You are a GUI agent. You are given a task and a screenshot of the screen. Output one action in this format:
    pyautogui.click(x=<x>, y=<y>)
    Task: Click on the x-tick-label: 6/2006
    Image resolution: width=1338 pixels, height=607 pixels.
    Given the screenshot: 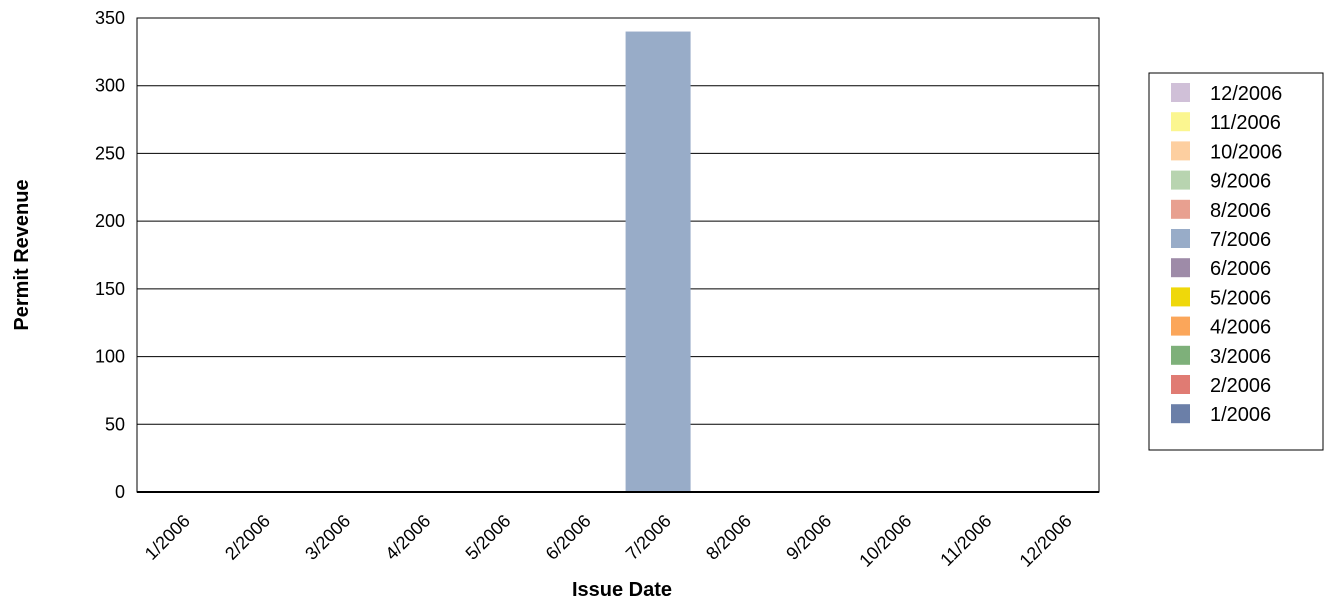 What is the action you would take?
    pyautogui.click(x=568, y=537)
    